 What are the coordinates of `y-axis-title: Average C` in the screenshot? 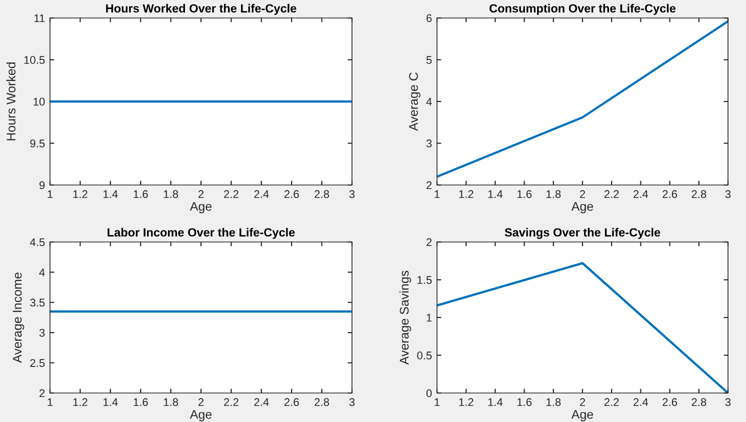 It's located at (414, 101).